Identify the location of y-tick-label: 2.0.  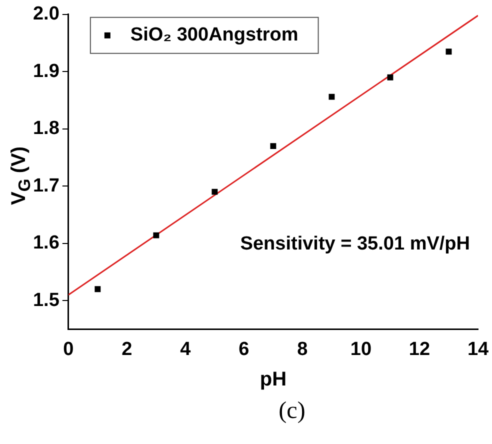
(46, 14).